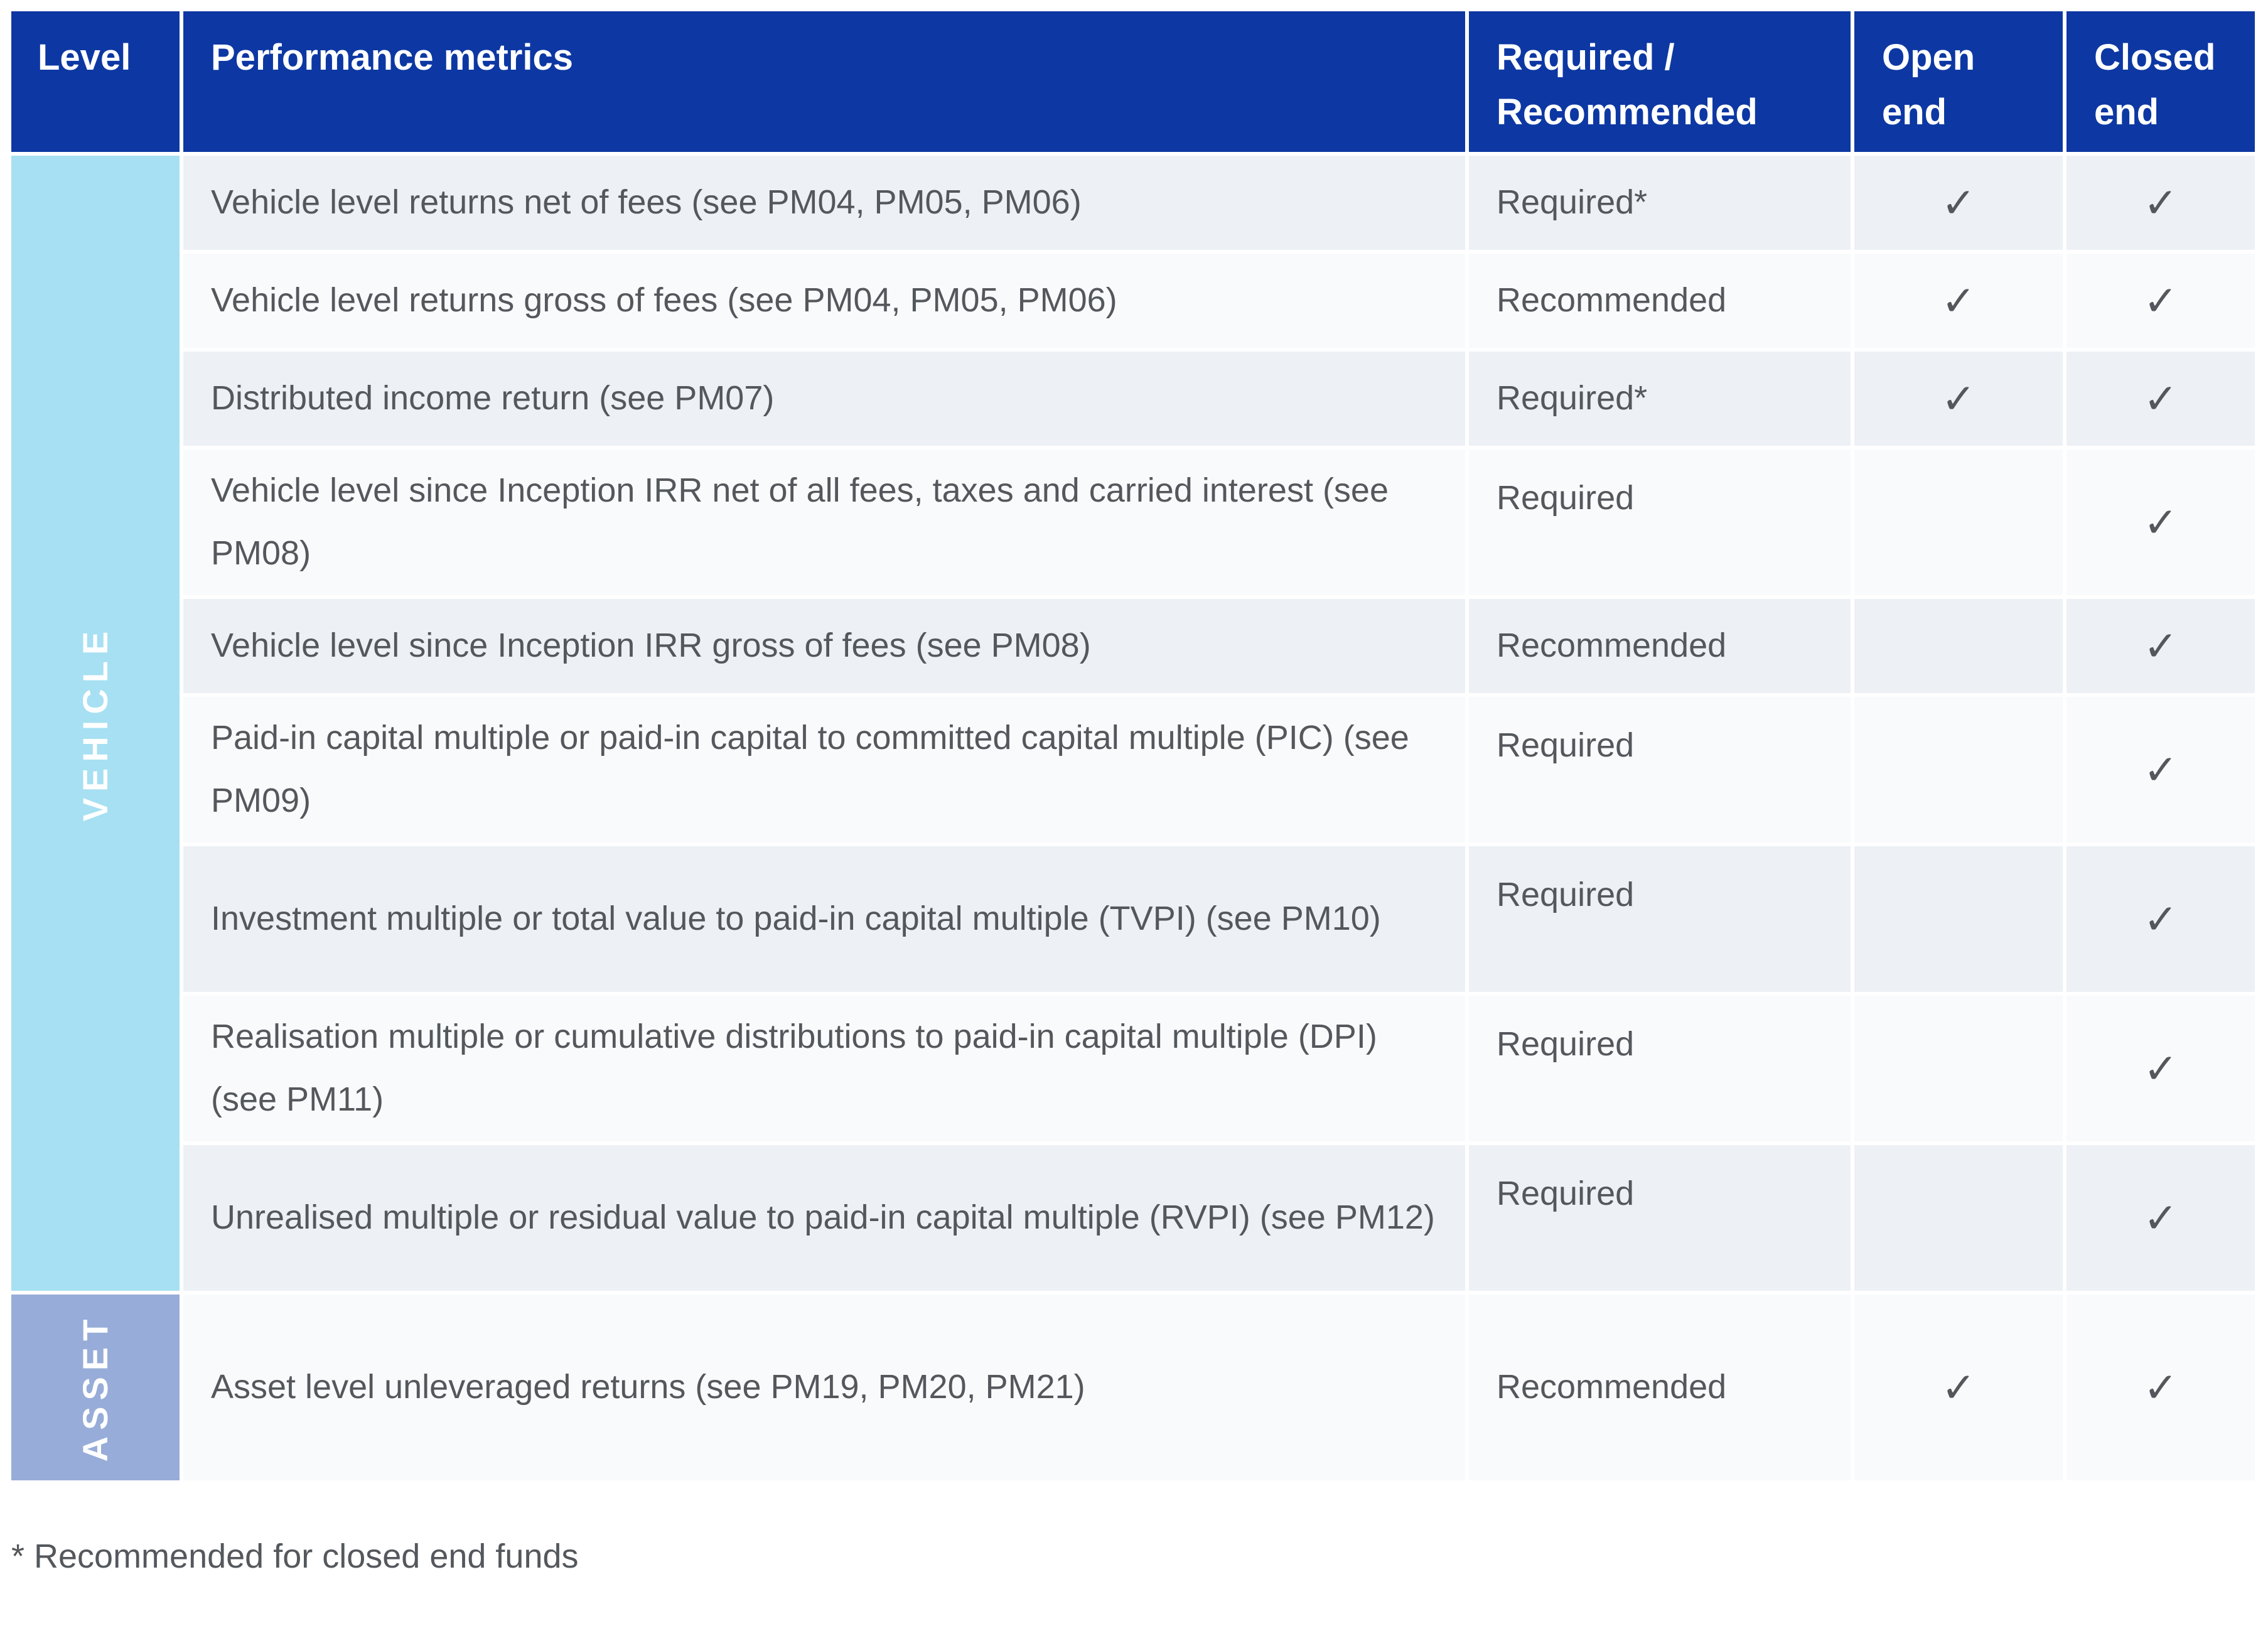  What do you see at coordinates (393, 58) in the screenshot?
I see `column-header-metrics-label: Performance metrics` at bounding box center [393, 58].